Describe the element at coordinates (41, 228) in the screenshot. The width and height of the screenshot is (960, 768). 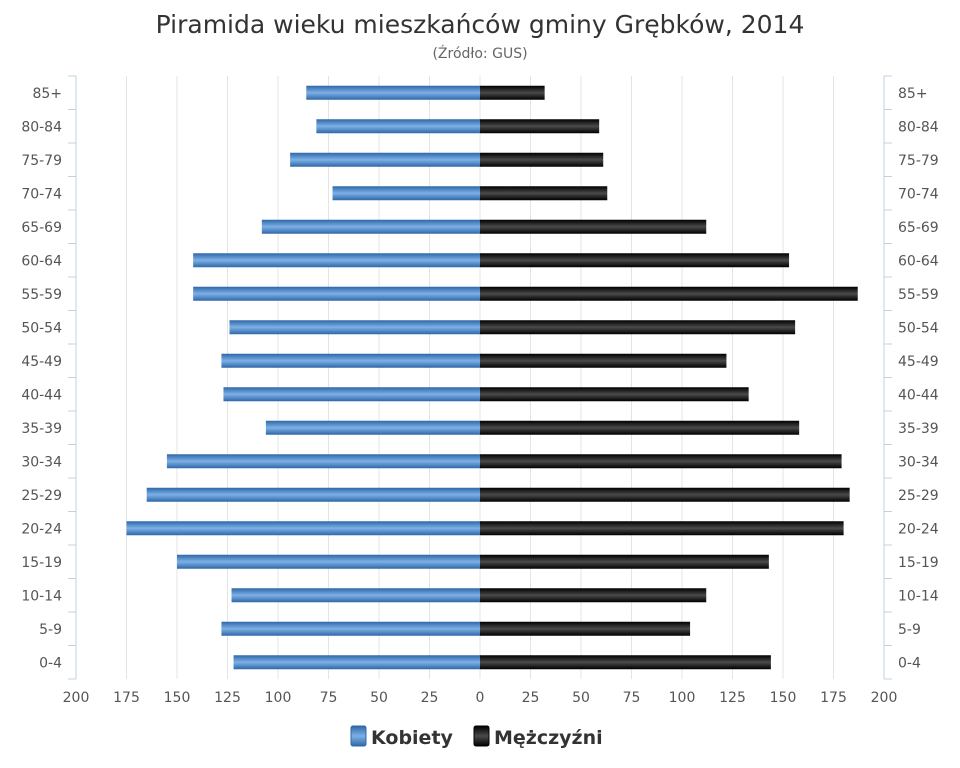
I see `left-category-label: 65-69` at that location.